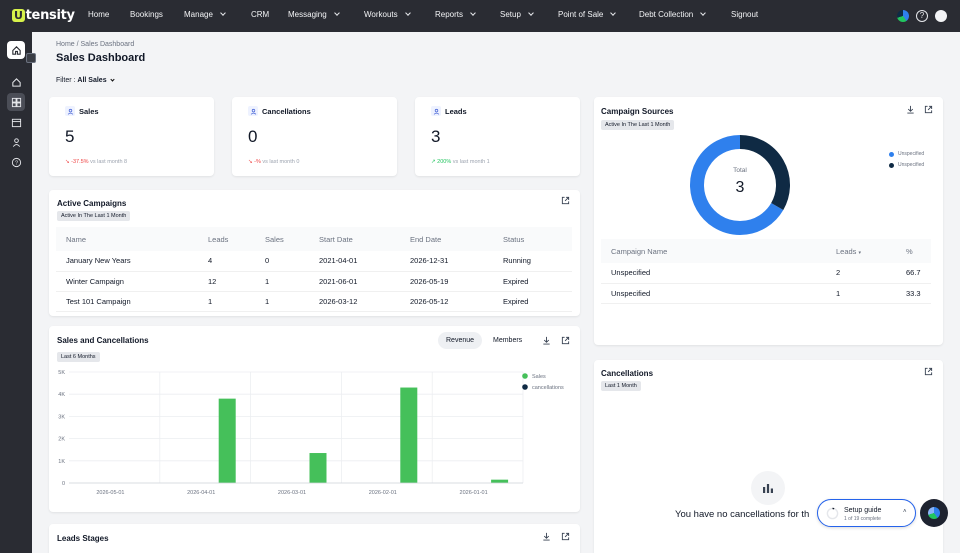  What do you see at coordinates (61, 417) in the screenshot?
I see `y-tick-label: 3K` at bounding box center [61, 417].